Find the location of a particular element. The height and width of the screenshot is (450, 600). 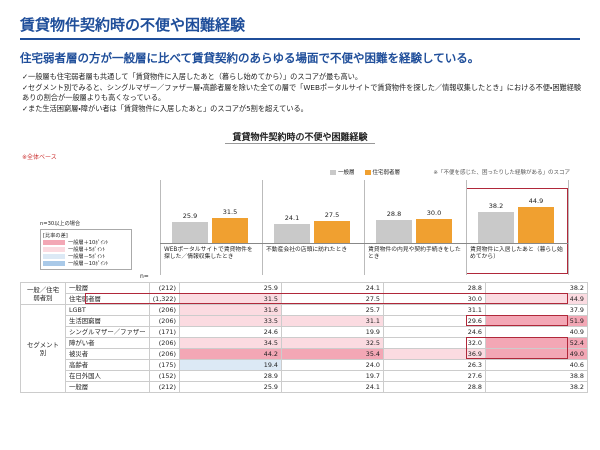

diff-legend-label: 一般層＋10ﾎﾟｲﾝﾄ is located at coordinates (88, 243).